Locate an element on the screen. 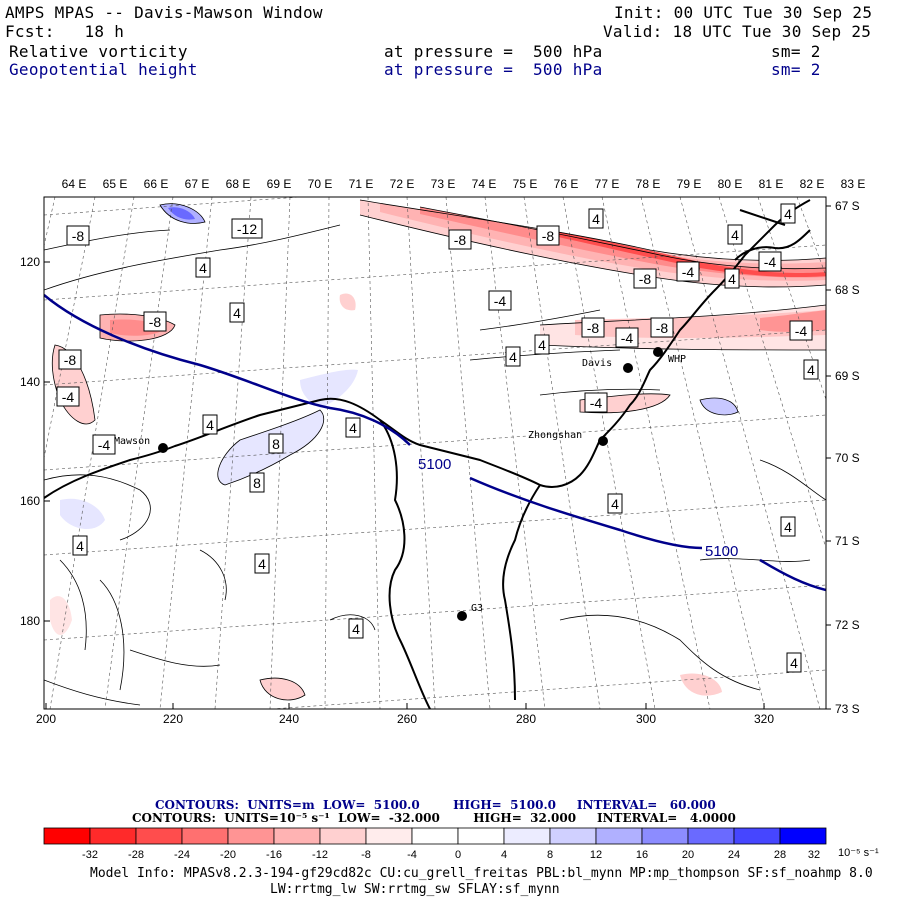 The height and width of the screenshot is (900, 900). lon-label: 76 E is located at coordinates (566, 184).